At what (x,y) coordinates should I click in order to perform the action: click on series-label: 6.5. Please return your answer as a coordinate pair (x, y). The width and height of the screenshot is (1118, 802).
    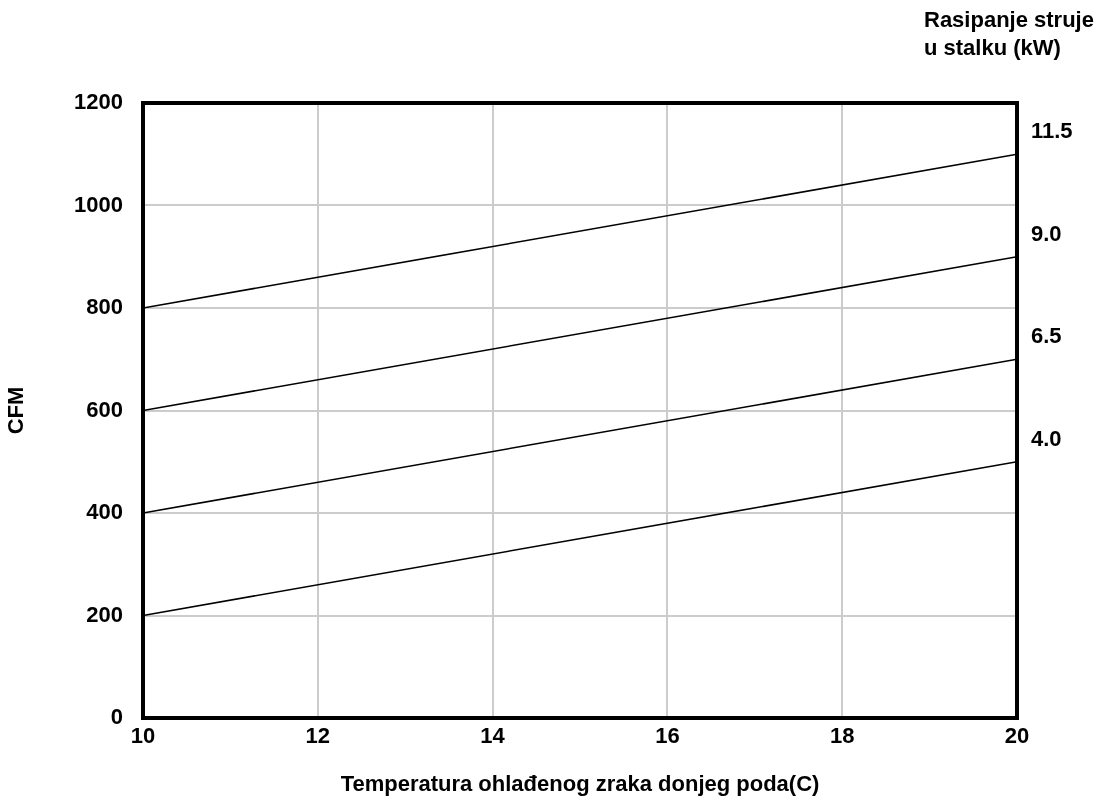
    Looking at the image, I should click on (1046, 336).